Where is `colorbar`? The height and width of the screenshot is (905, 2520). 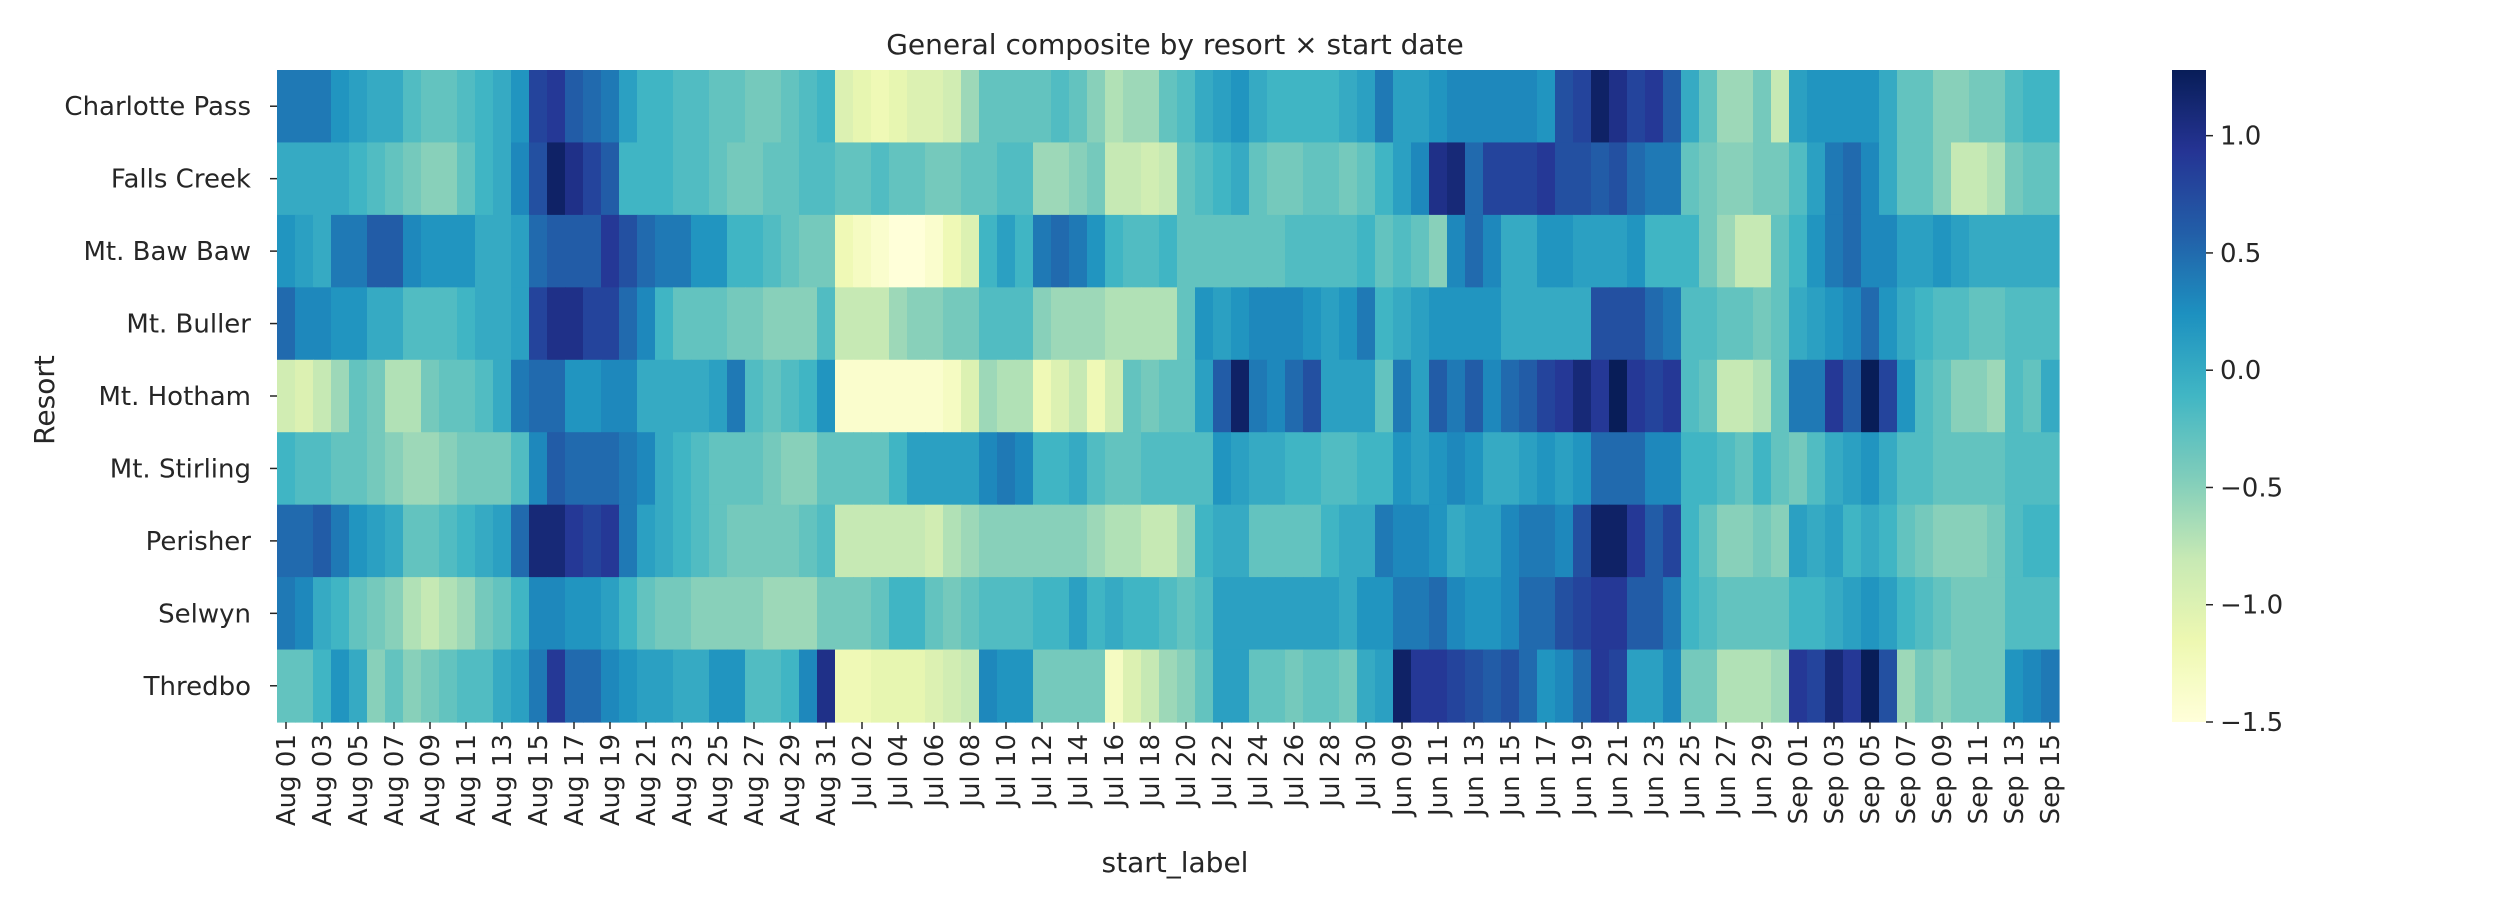
colorbar is located at coordinates (2189, 396).